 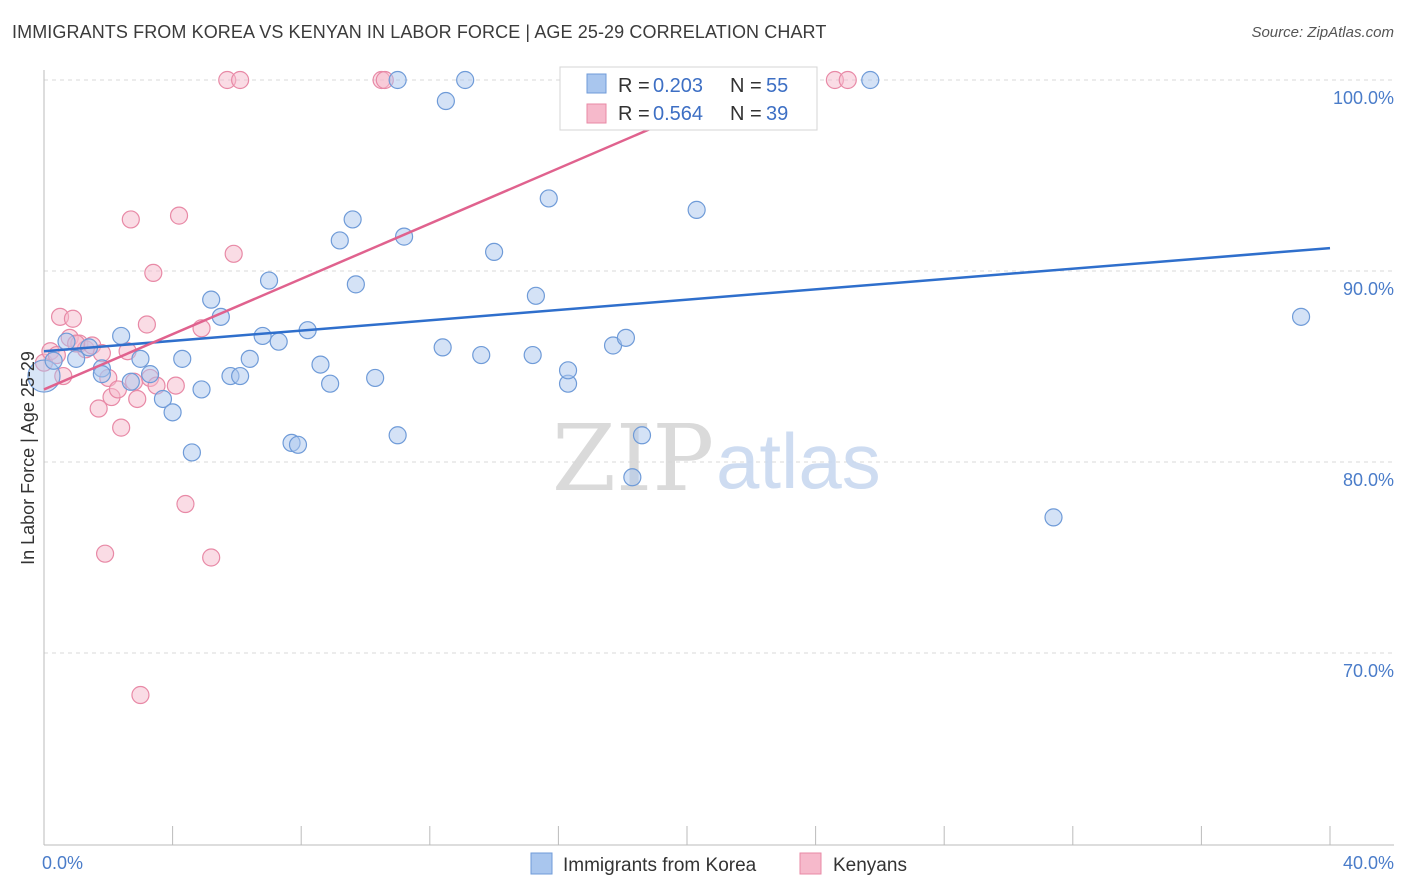 I want to click on korea-trend-line, so click(x=687, y=299).